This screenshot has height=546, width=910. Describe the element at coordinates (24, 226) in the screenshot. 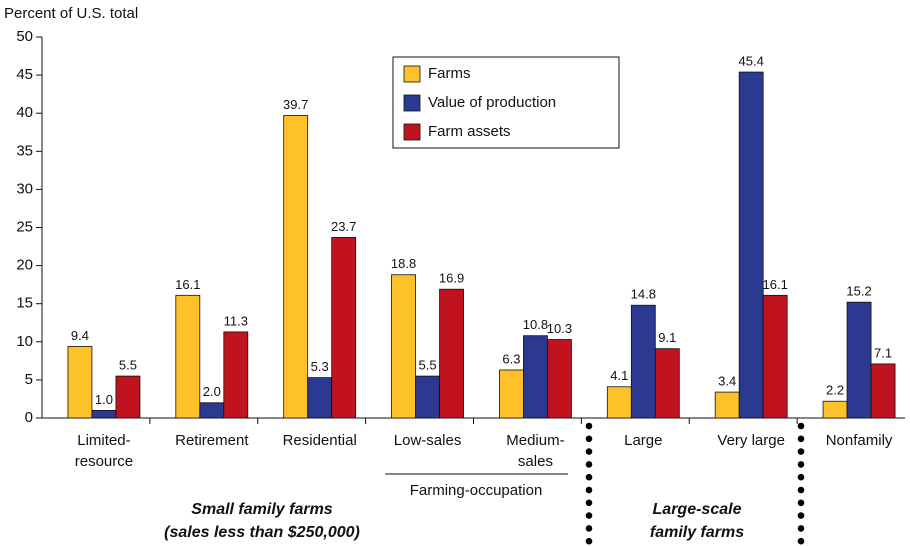

I see `y-tick-label: 25` at that location.